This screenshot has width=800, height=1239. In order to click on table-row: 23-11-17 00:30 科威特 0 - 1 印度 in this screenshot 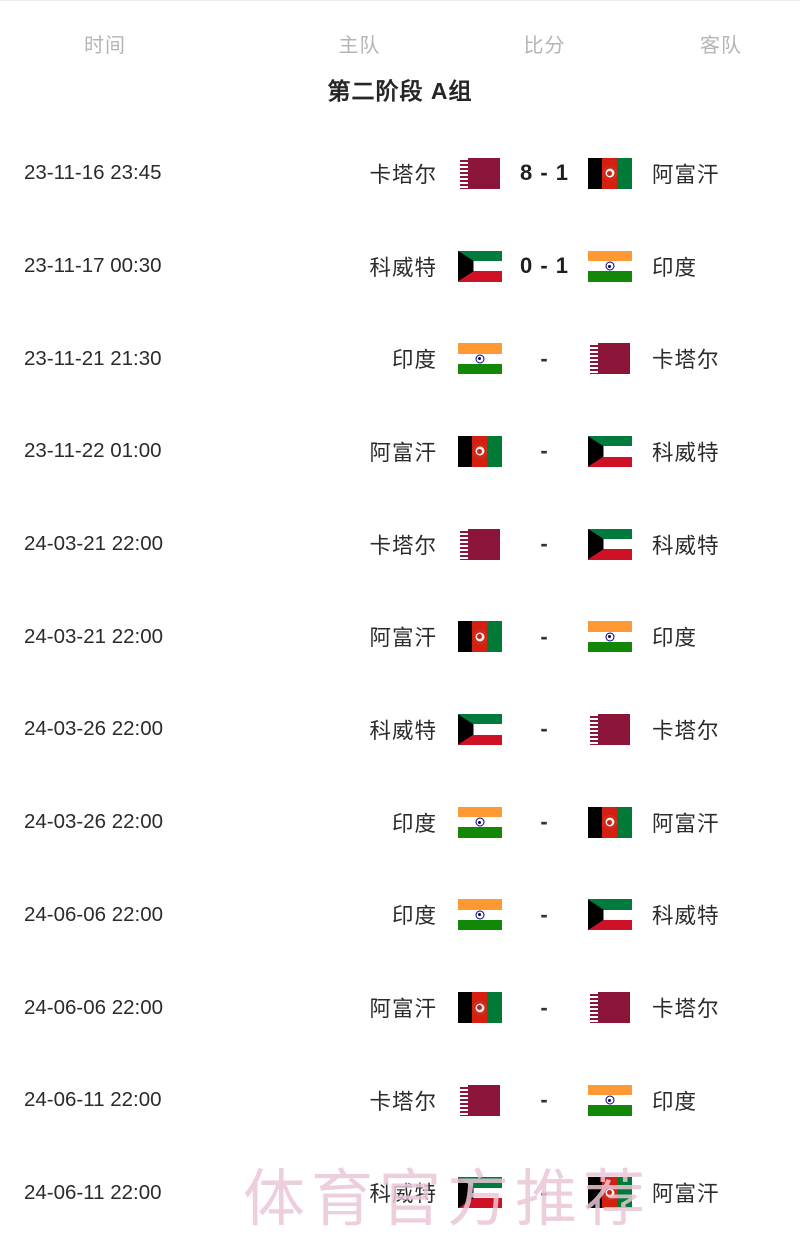, I will do `click(400, 266)`.